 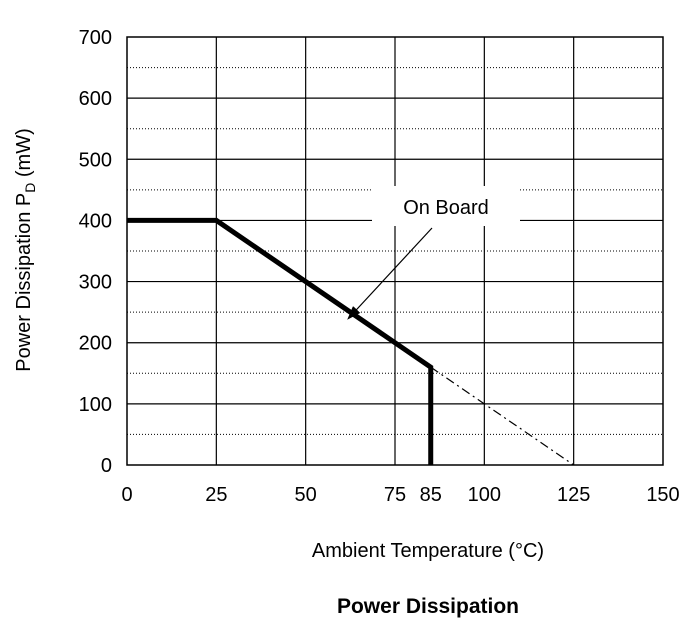 What do you see at coordinates (573, 495) in the screenshot?
I see `x-tick-label: 125` at bounding box center [573, 495].